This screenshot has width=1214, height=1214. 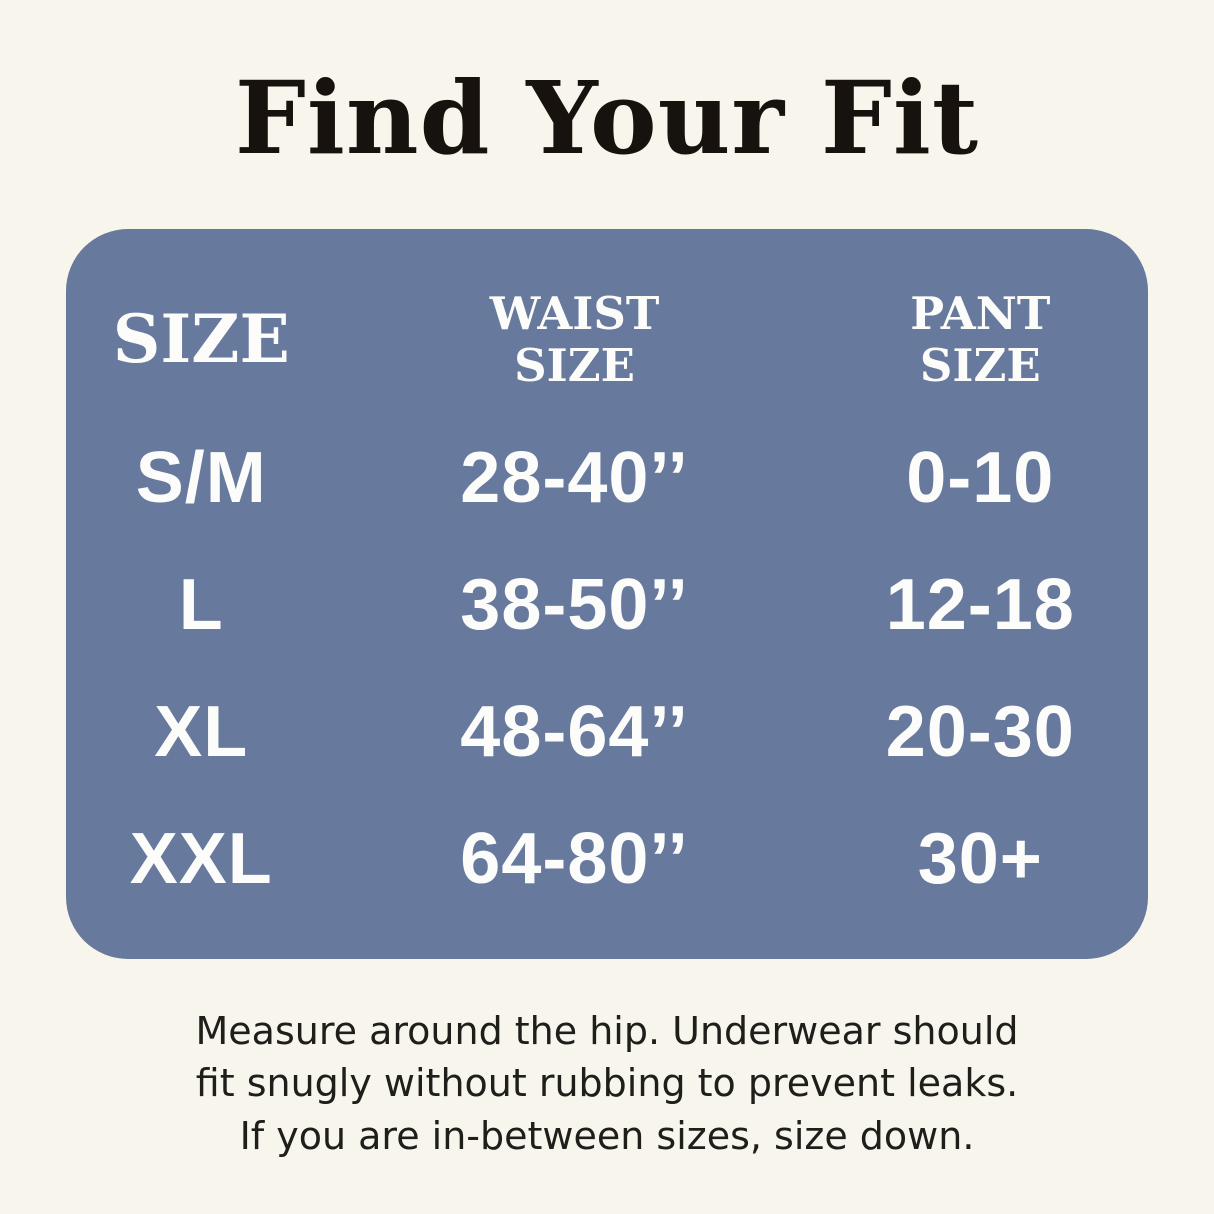 What do you see at coordinates (574, 858) in the screenshot?
I see `waist-size-value: 64-80’’` at bounding box center [574, 858].